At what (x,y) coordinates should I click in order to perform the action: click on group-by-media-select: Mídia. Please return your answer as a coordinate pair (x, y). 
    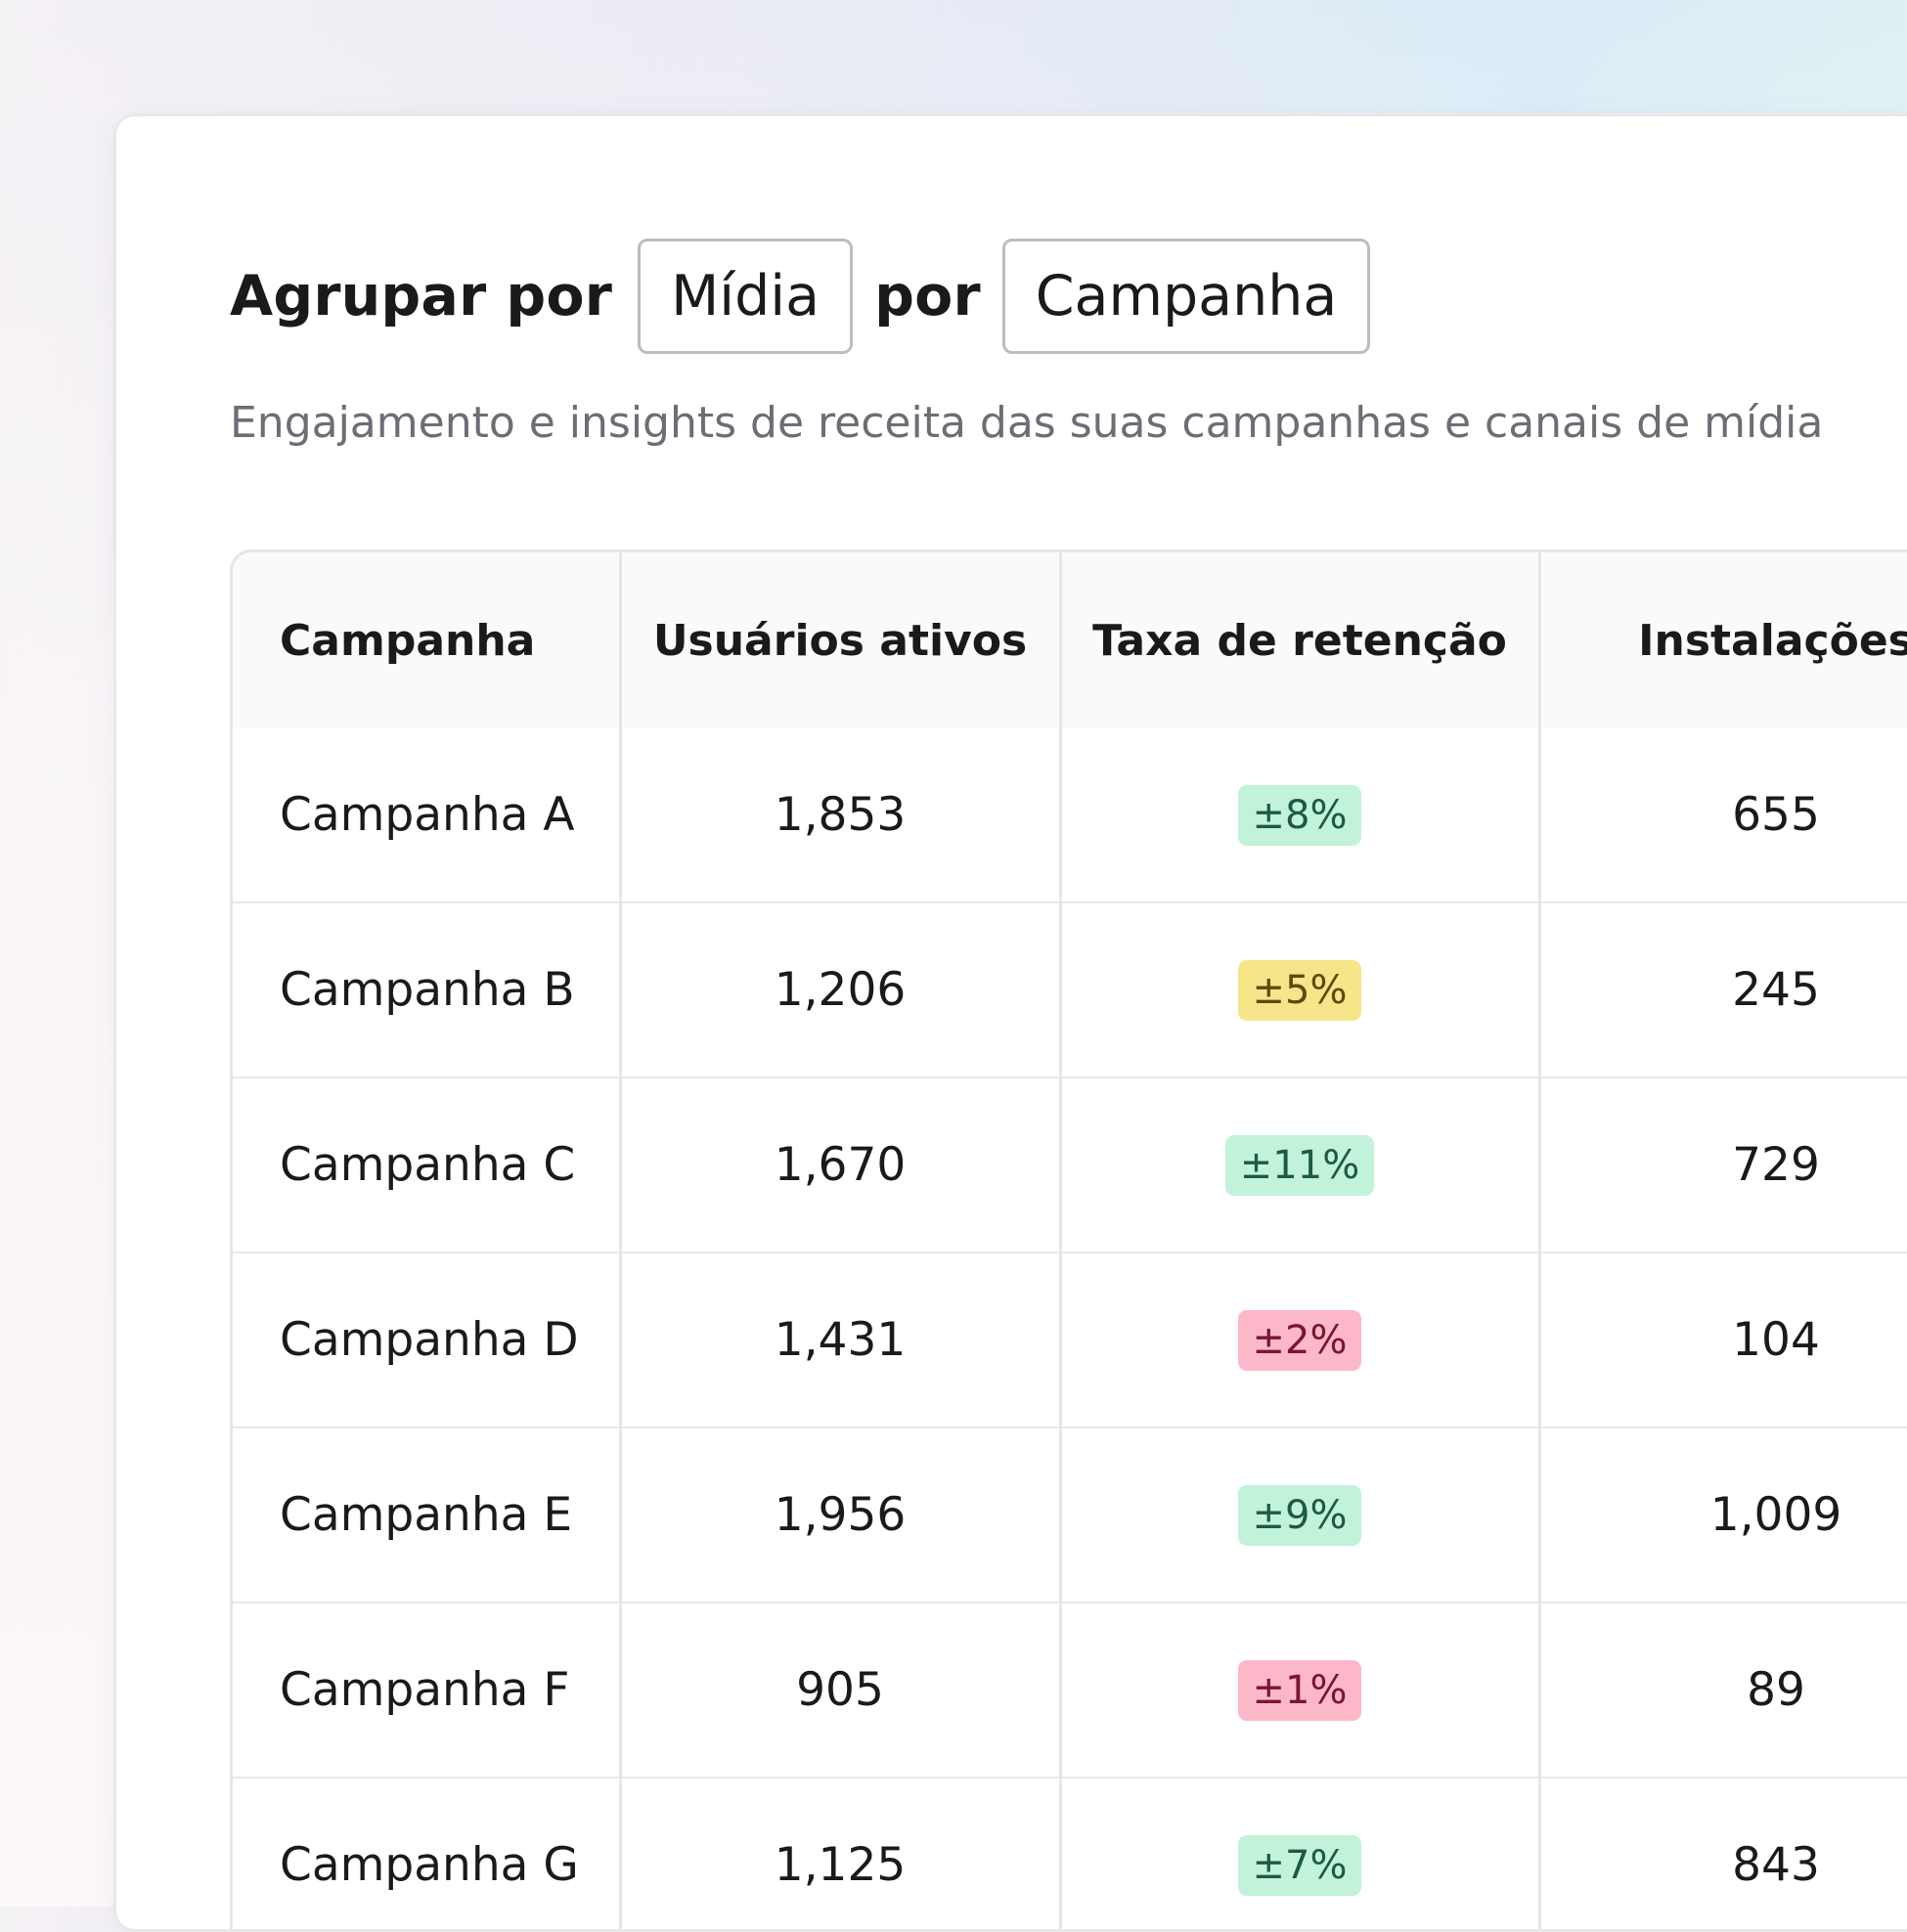
    Looking at the image, I should click on (746, 296).